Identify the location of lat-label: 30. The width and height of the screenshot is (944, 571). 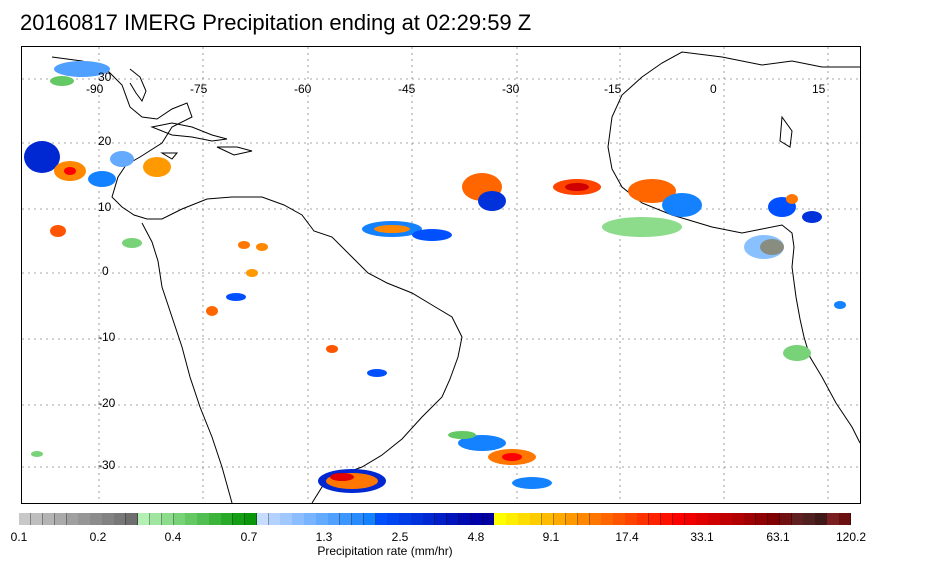
(105, 77).